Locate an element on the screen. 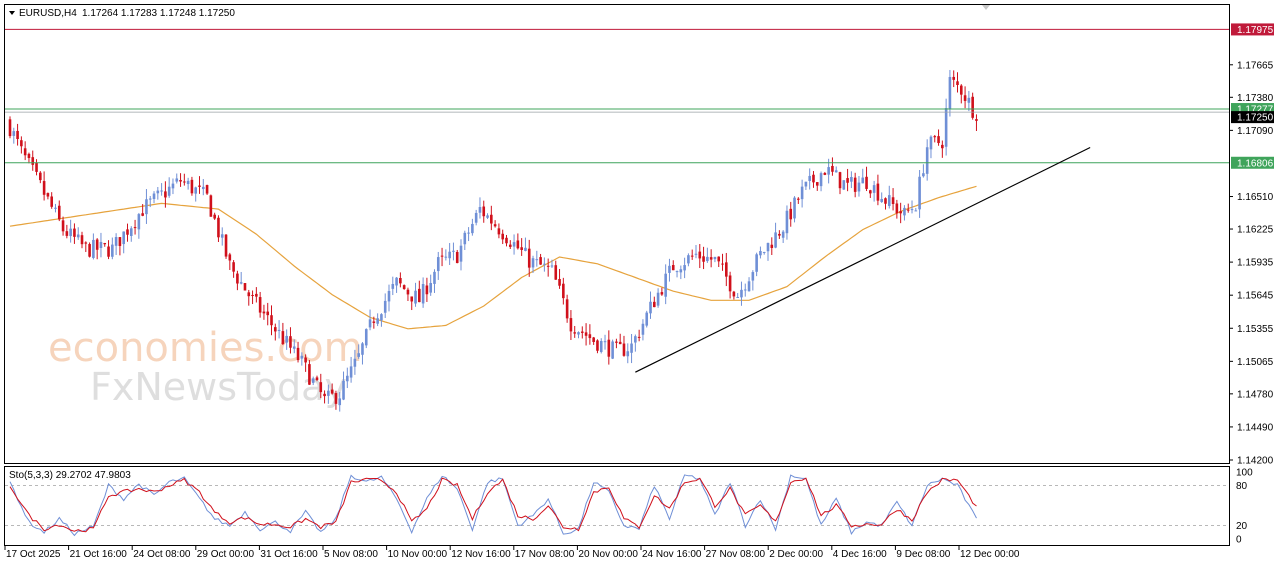 This screenshot has width=1280, height=567. stochastic-panel is located at coordinates (617, 506).